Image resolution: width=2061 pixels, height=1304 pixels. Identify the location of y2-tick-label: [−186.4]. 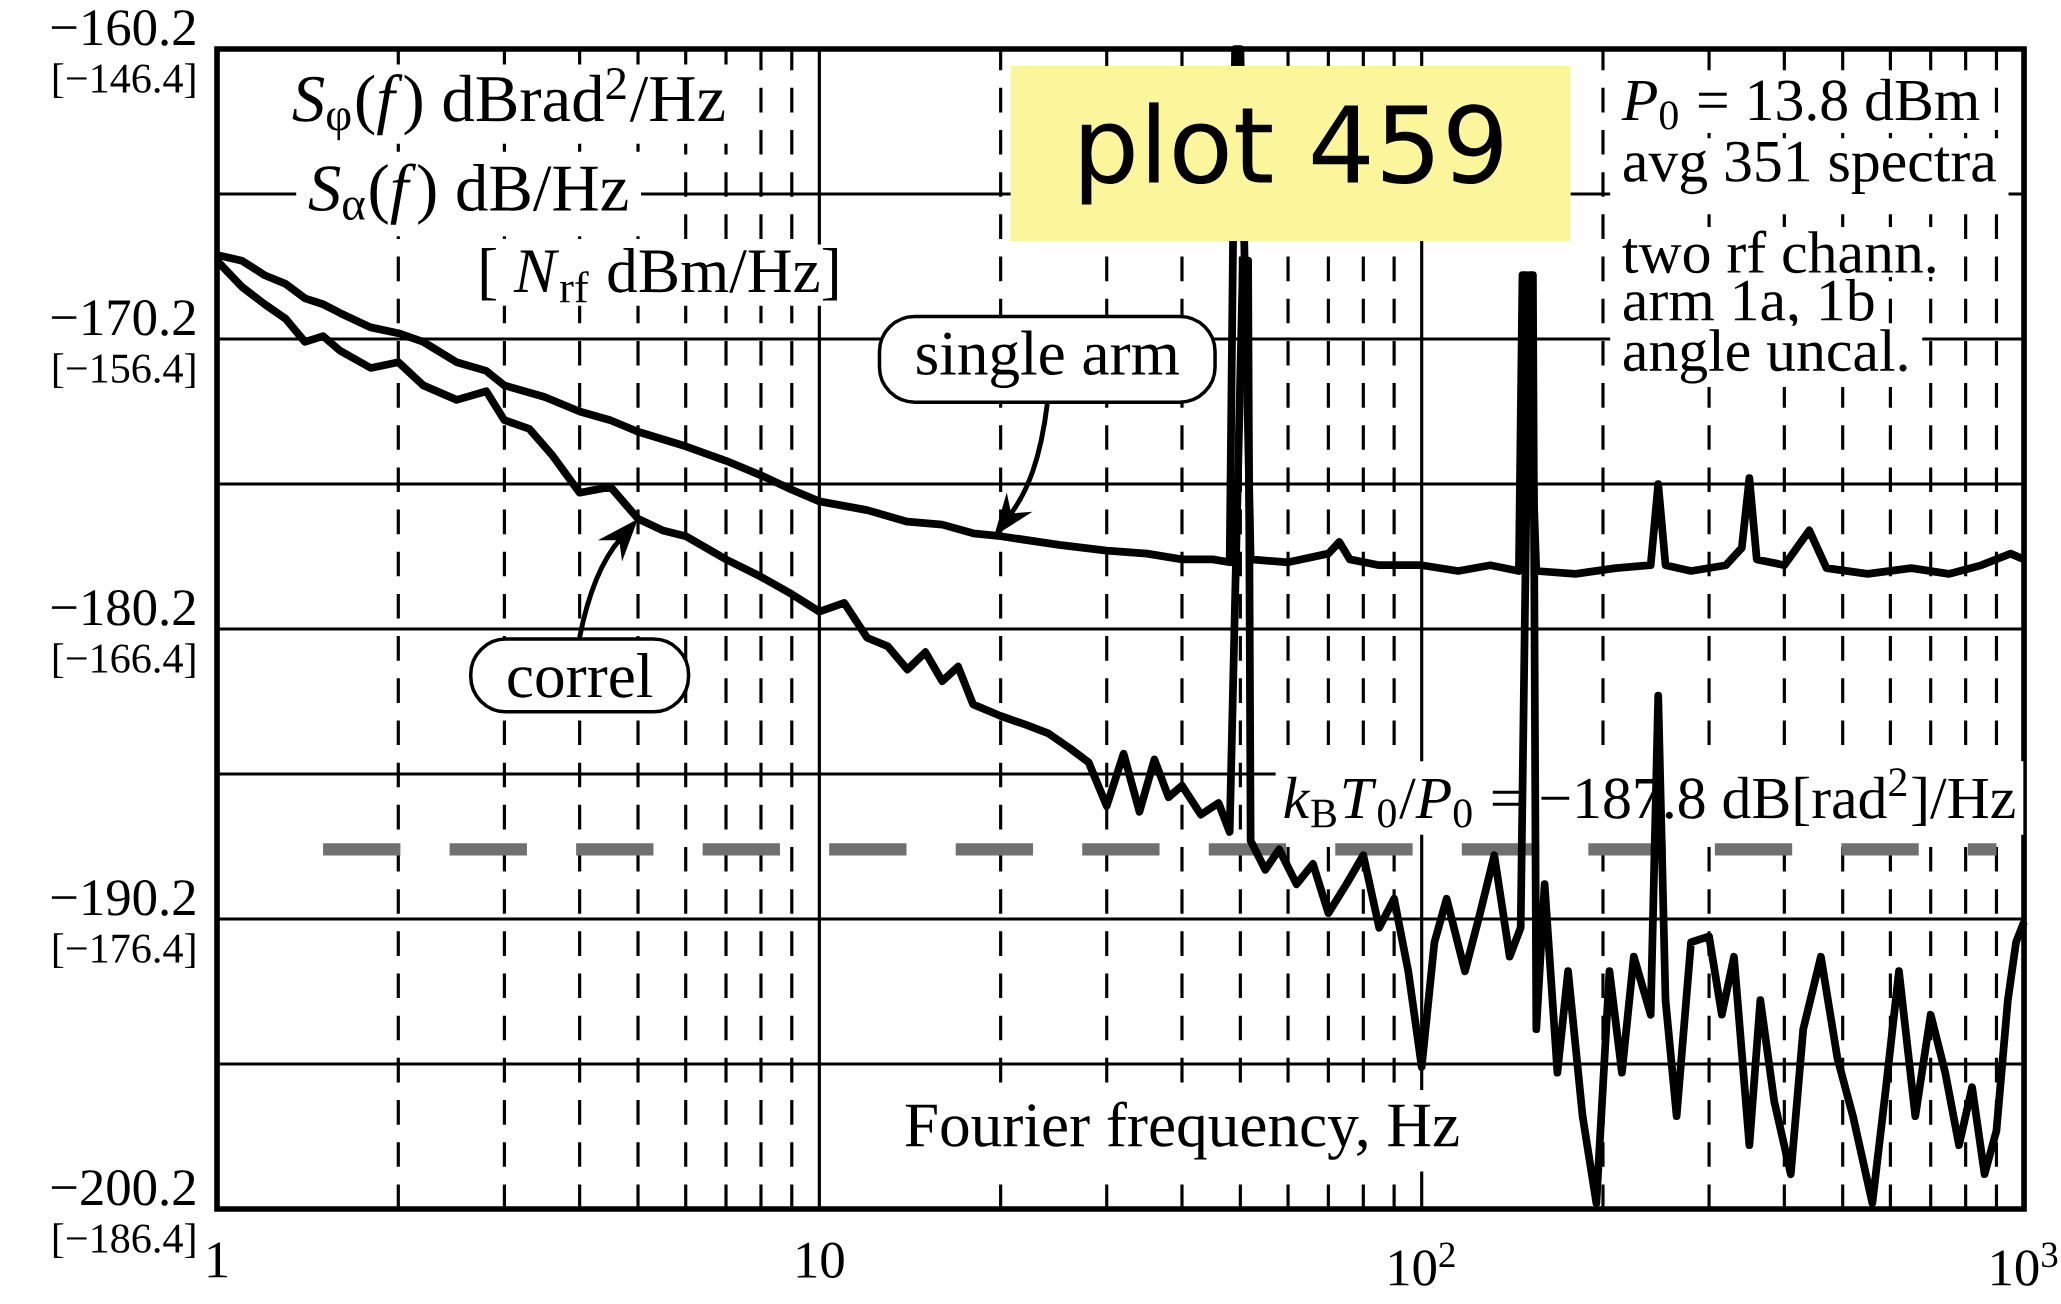
(124, 1241).